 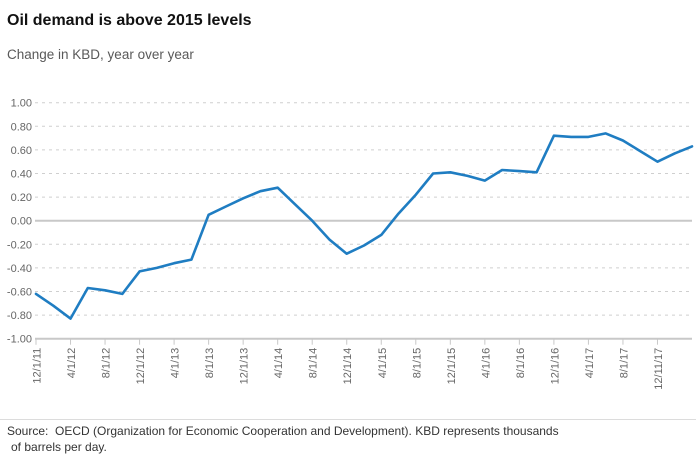 What do you see at coordinates (59, 446) in the screenshot?
I see `source-line-2: of barrels per day.` at bounding box center [59, 446].